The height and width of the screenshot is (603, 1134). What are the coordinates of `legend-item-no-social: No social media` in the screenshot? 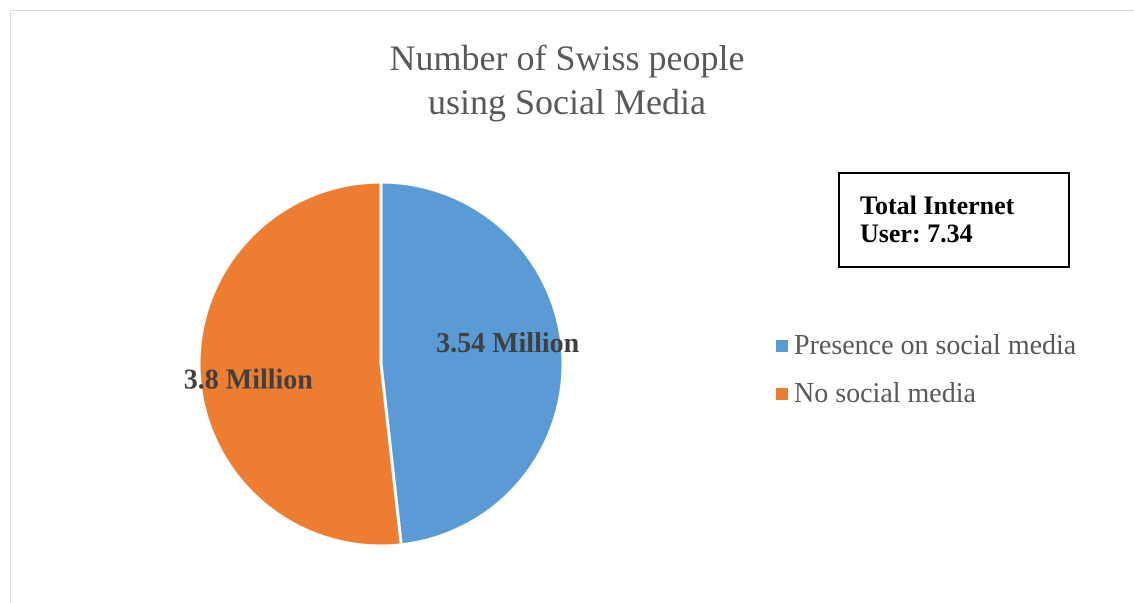 It's located at (926, 394).